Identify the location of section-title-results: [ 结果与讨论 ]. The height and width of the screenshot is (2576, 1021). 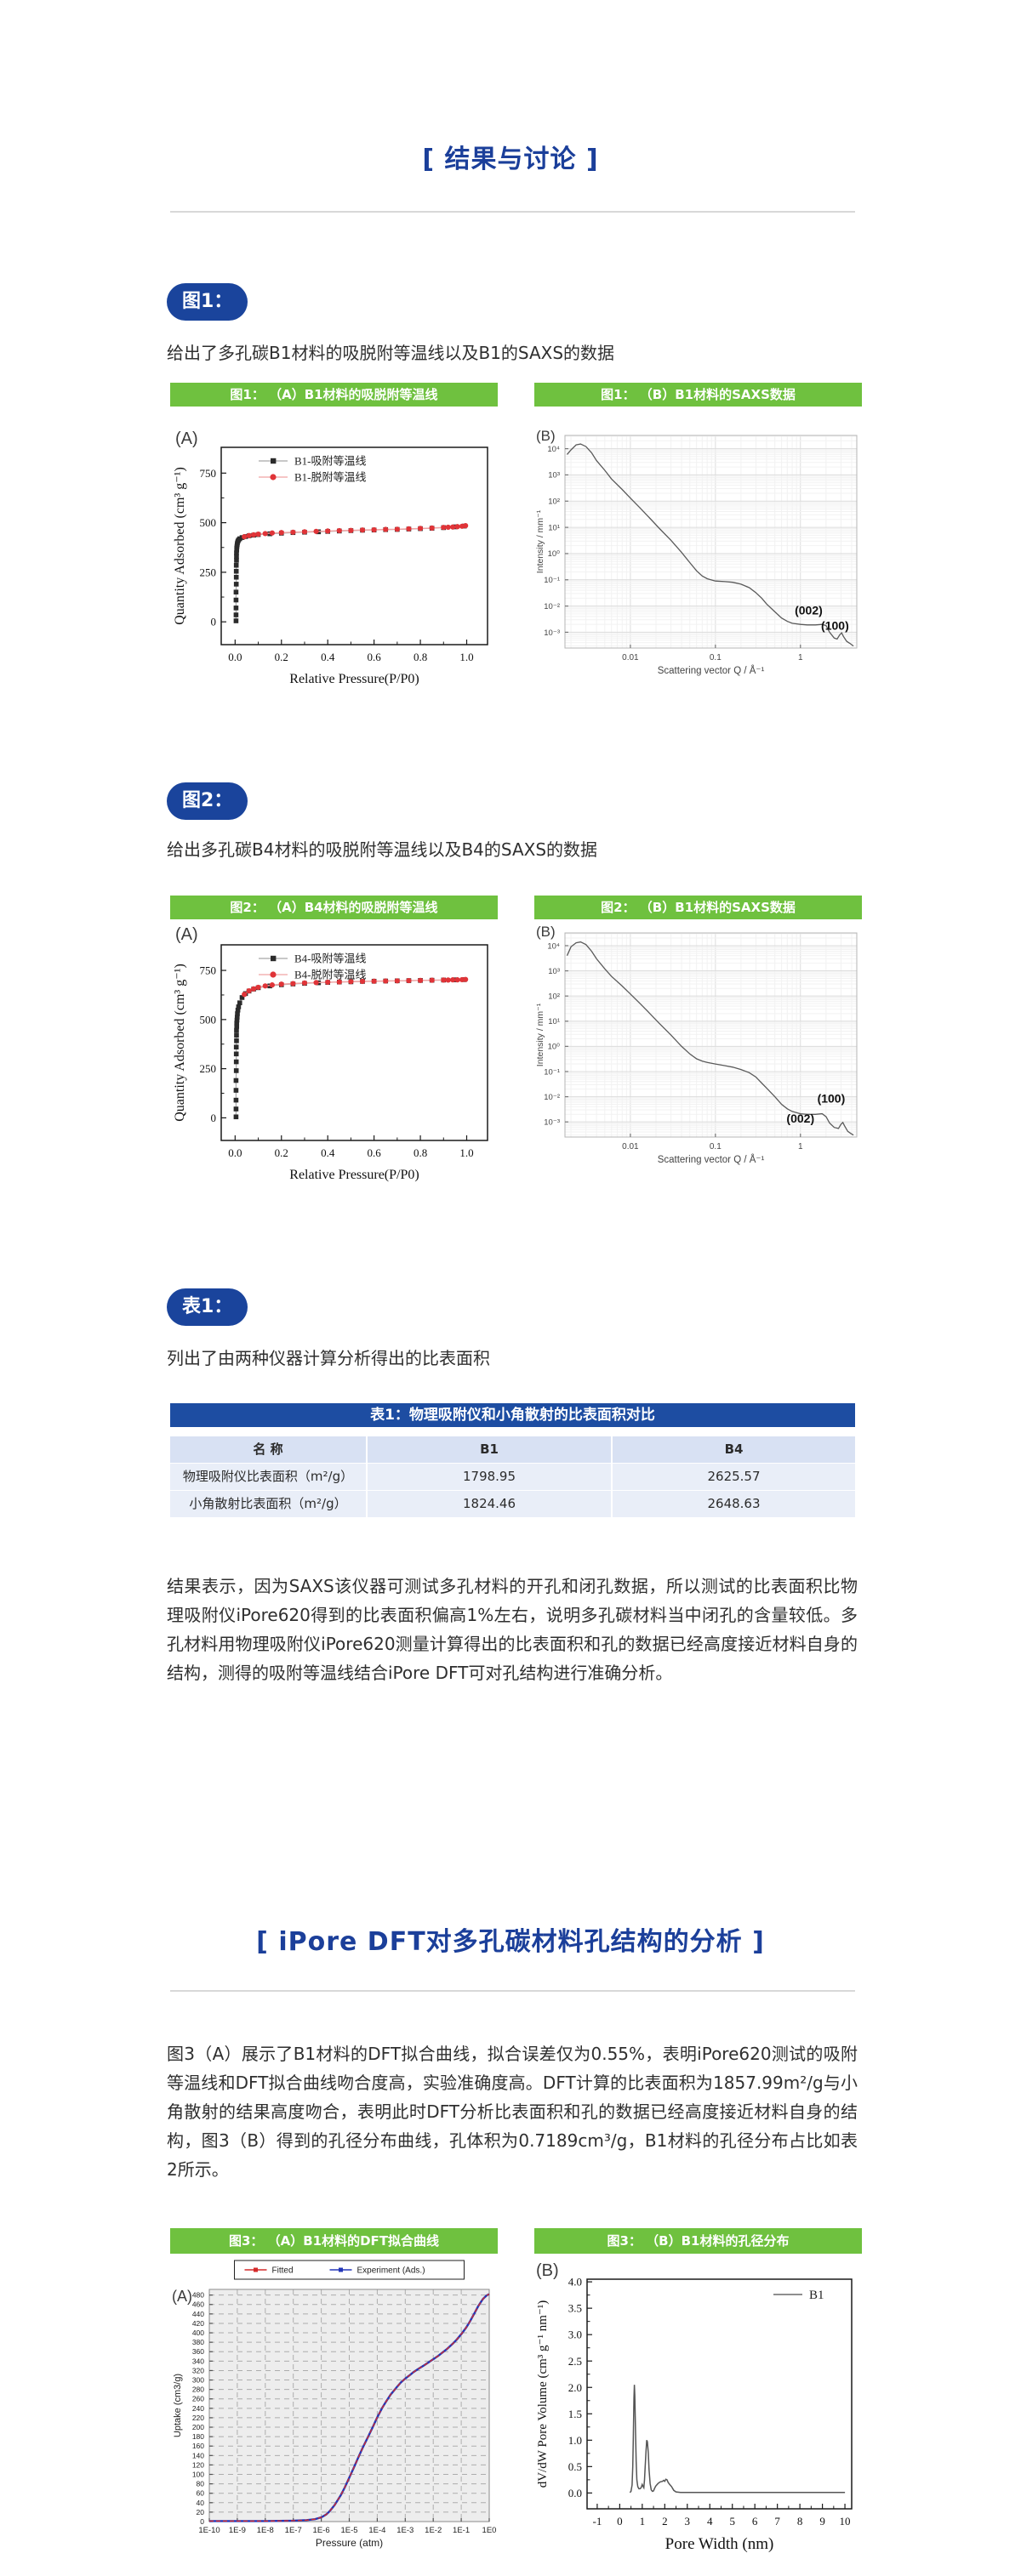
(510, 159).